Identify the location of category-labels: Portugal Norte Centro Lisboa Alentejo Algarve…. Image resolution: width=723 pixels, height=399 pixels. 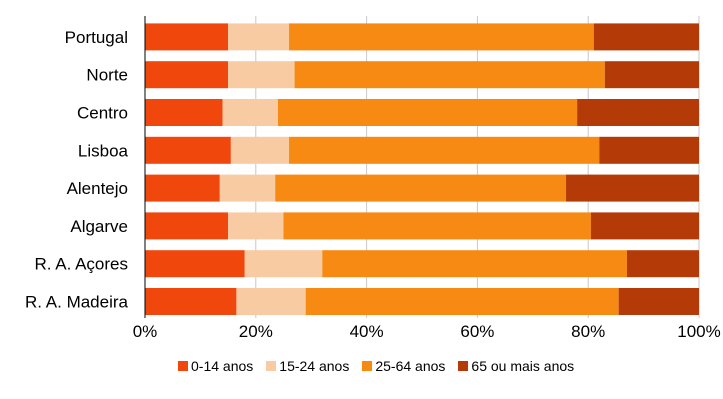
(77, 170).